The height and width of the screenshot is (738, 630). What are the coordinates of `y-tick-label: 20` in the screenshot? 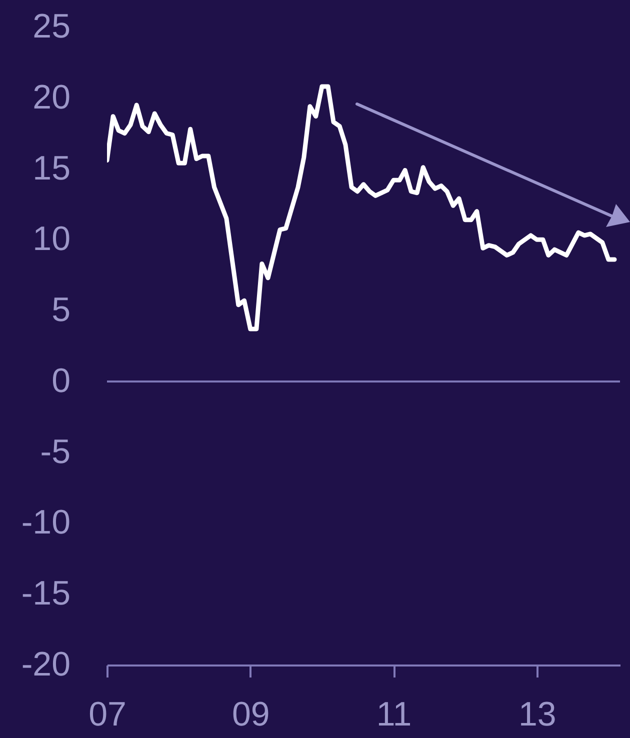 It's located at (51, 97).